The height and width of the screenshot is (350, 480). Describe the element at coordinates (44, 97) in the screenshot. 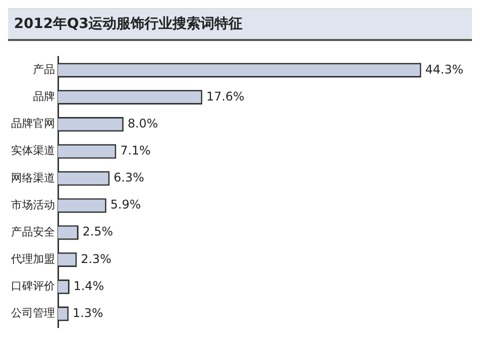

I see `y-tick-label: 品牌` at that location.